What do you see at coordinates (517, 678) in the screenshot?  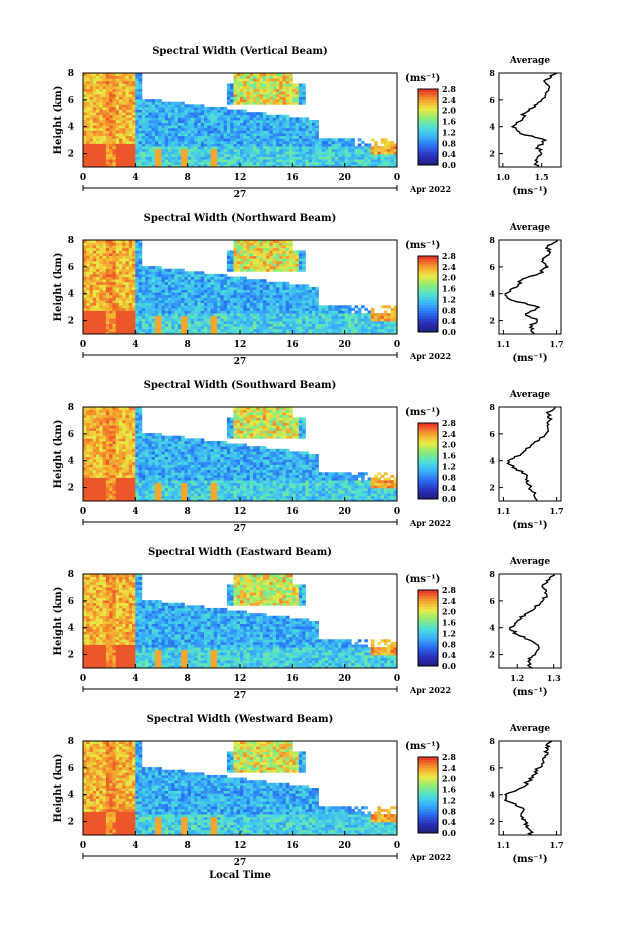 I see `avg-x-tick-label: 1.2` at bounding box center [517, 678].